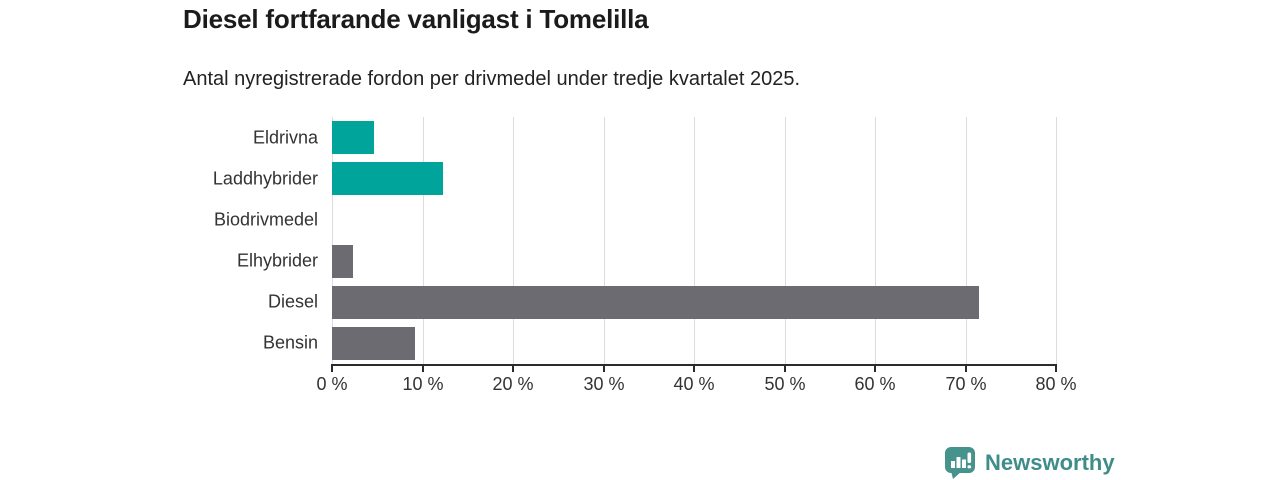 The image size is (1280, 480). I want to click on x-tick-label: 50 %, so click(785, 384).